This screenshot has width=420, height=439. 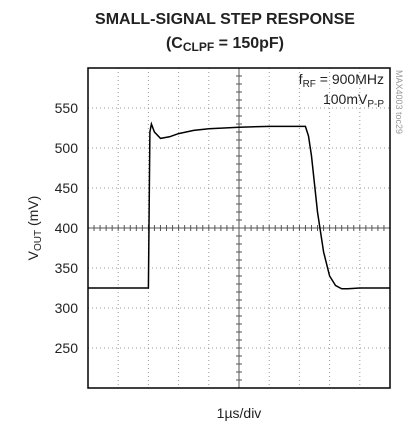 I want to click on annotation-part: f, so click(x=301, y=79).